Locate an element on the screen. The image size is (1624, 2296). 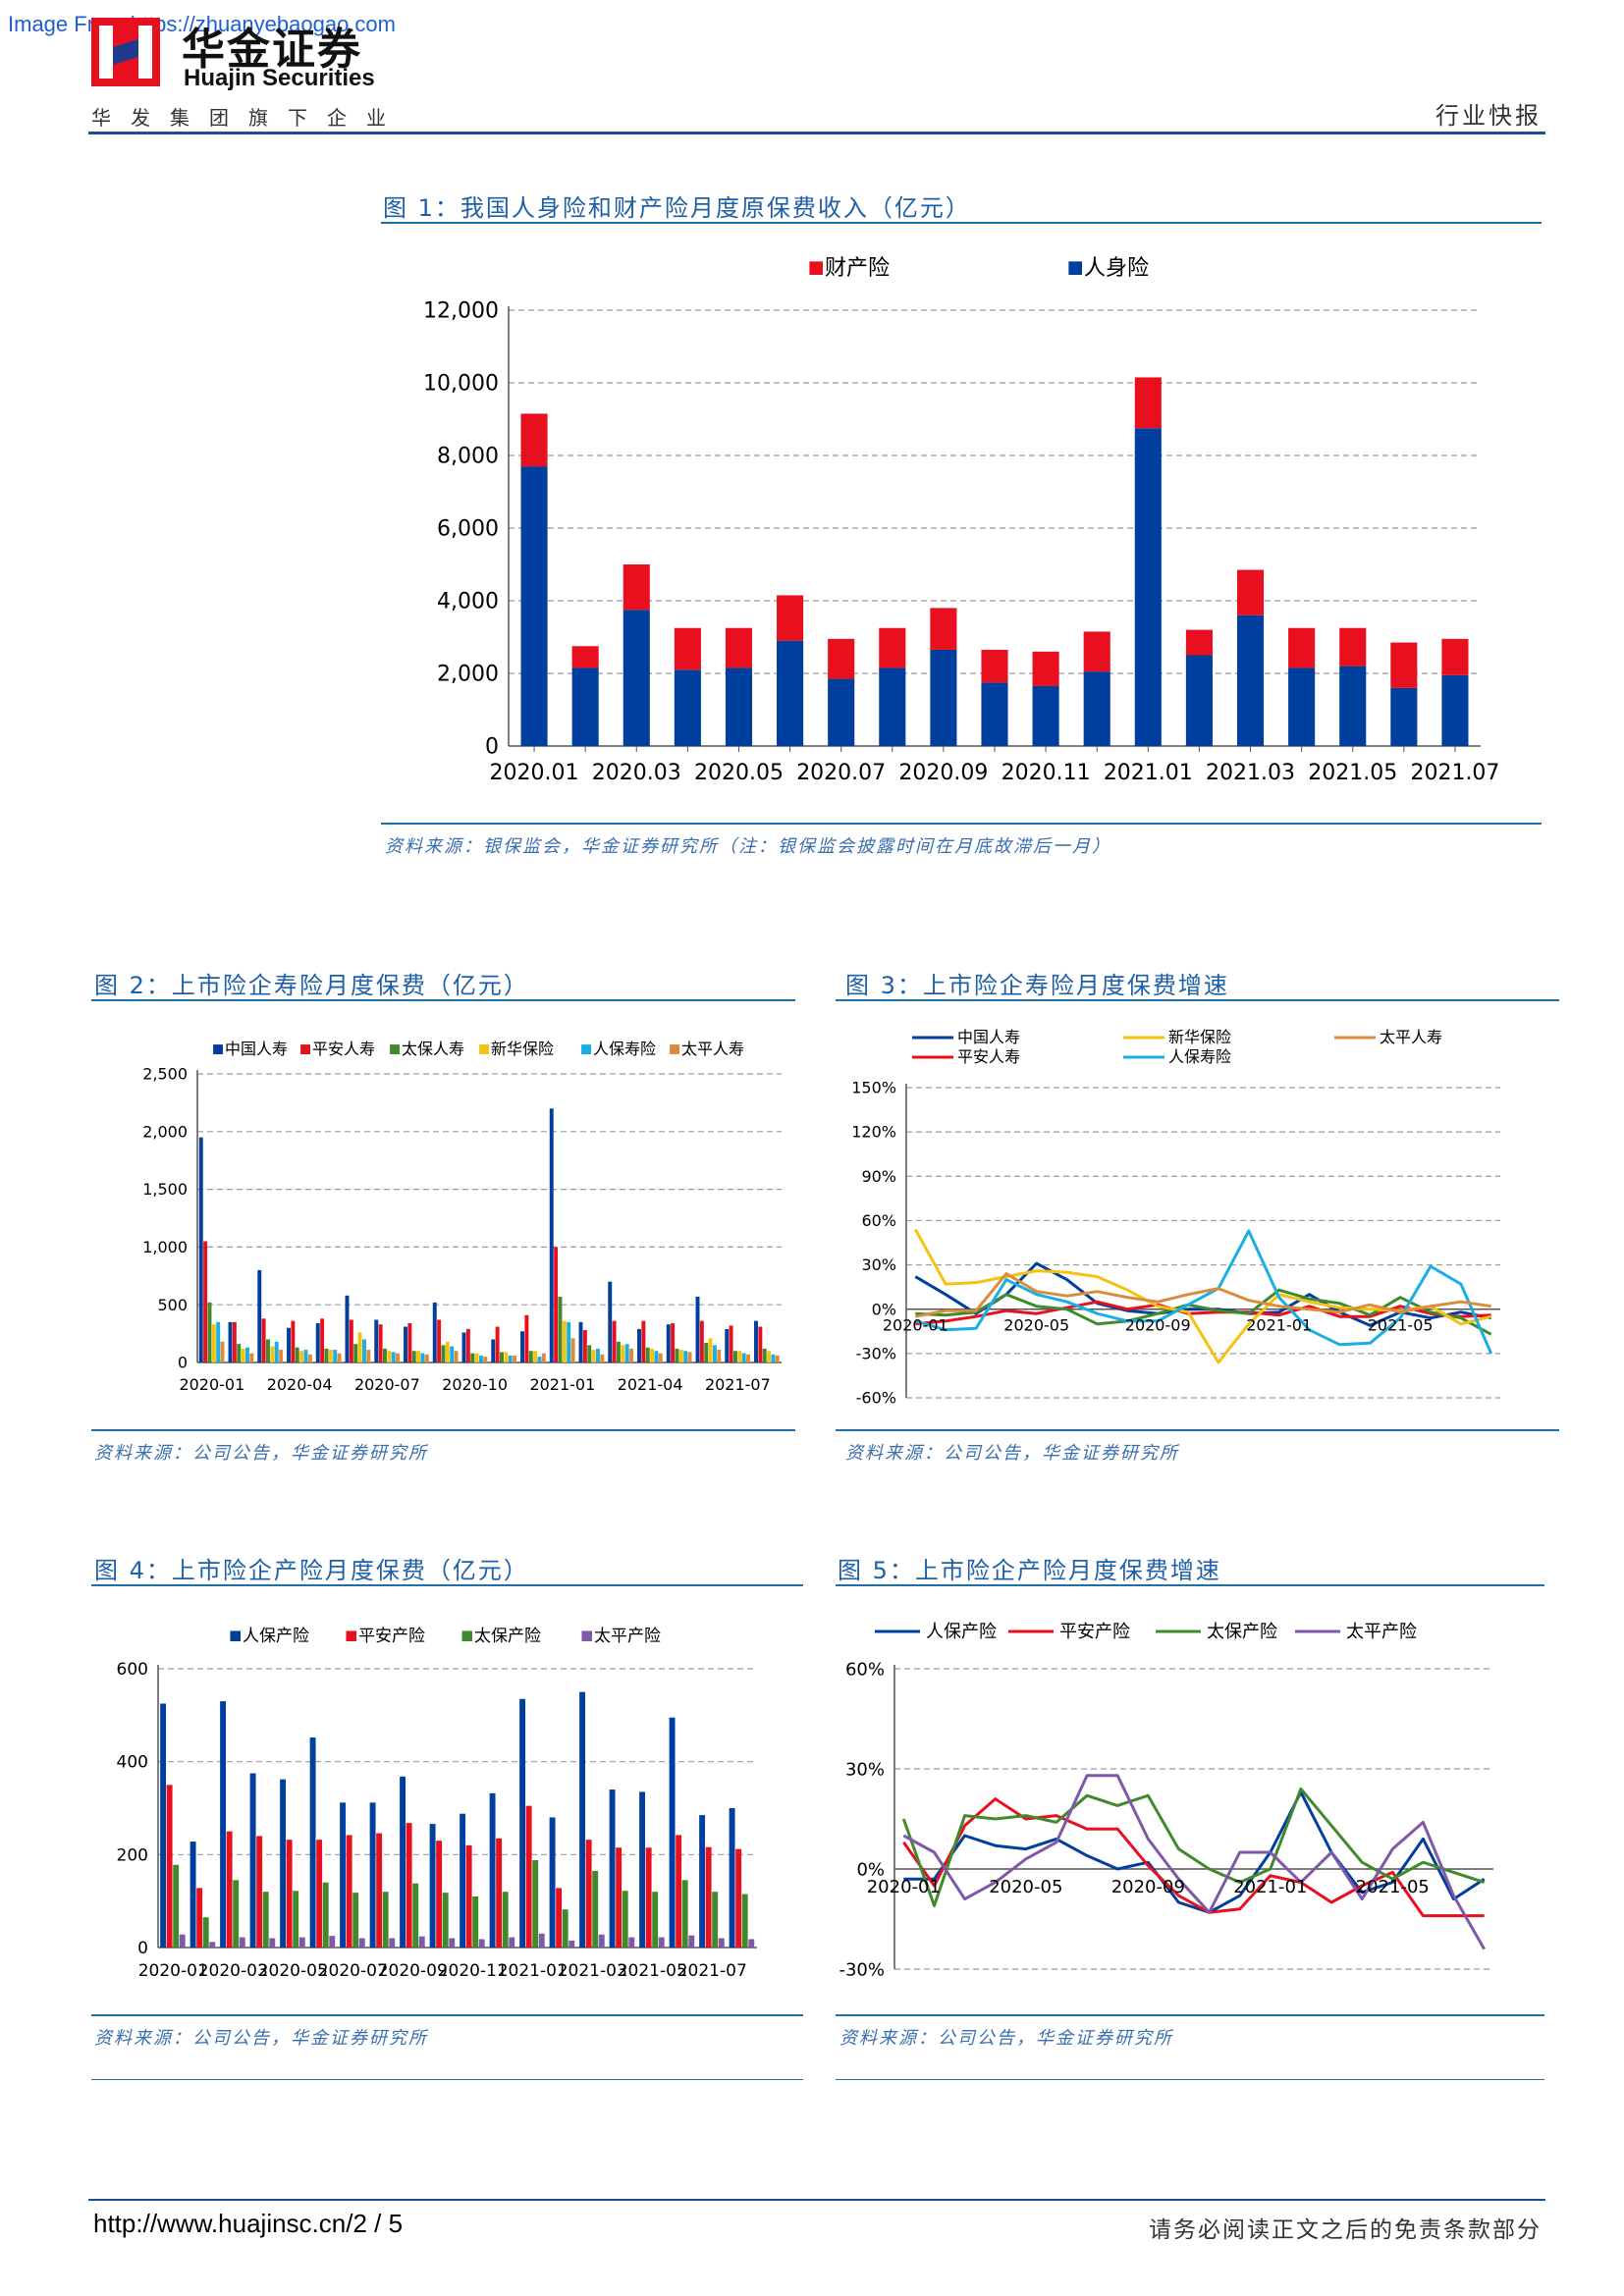
x-tick-label: 2020-05 is located at coordinates (1036, 1326).